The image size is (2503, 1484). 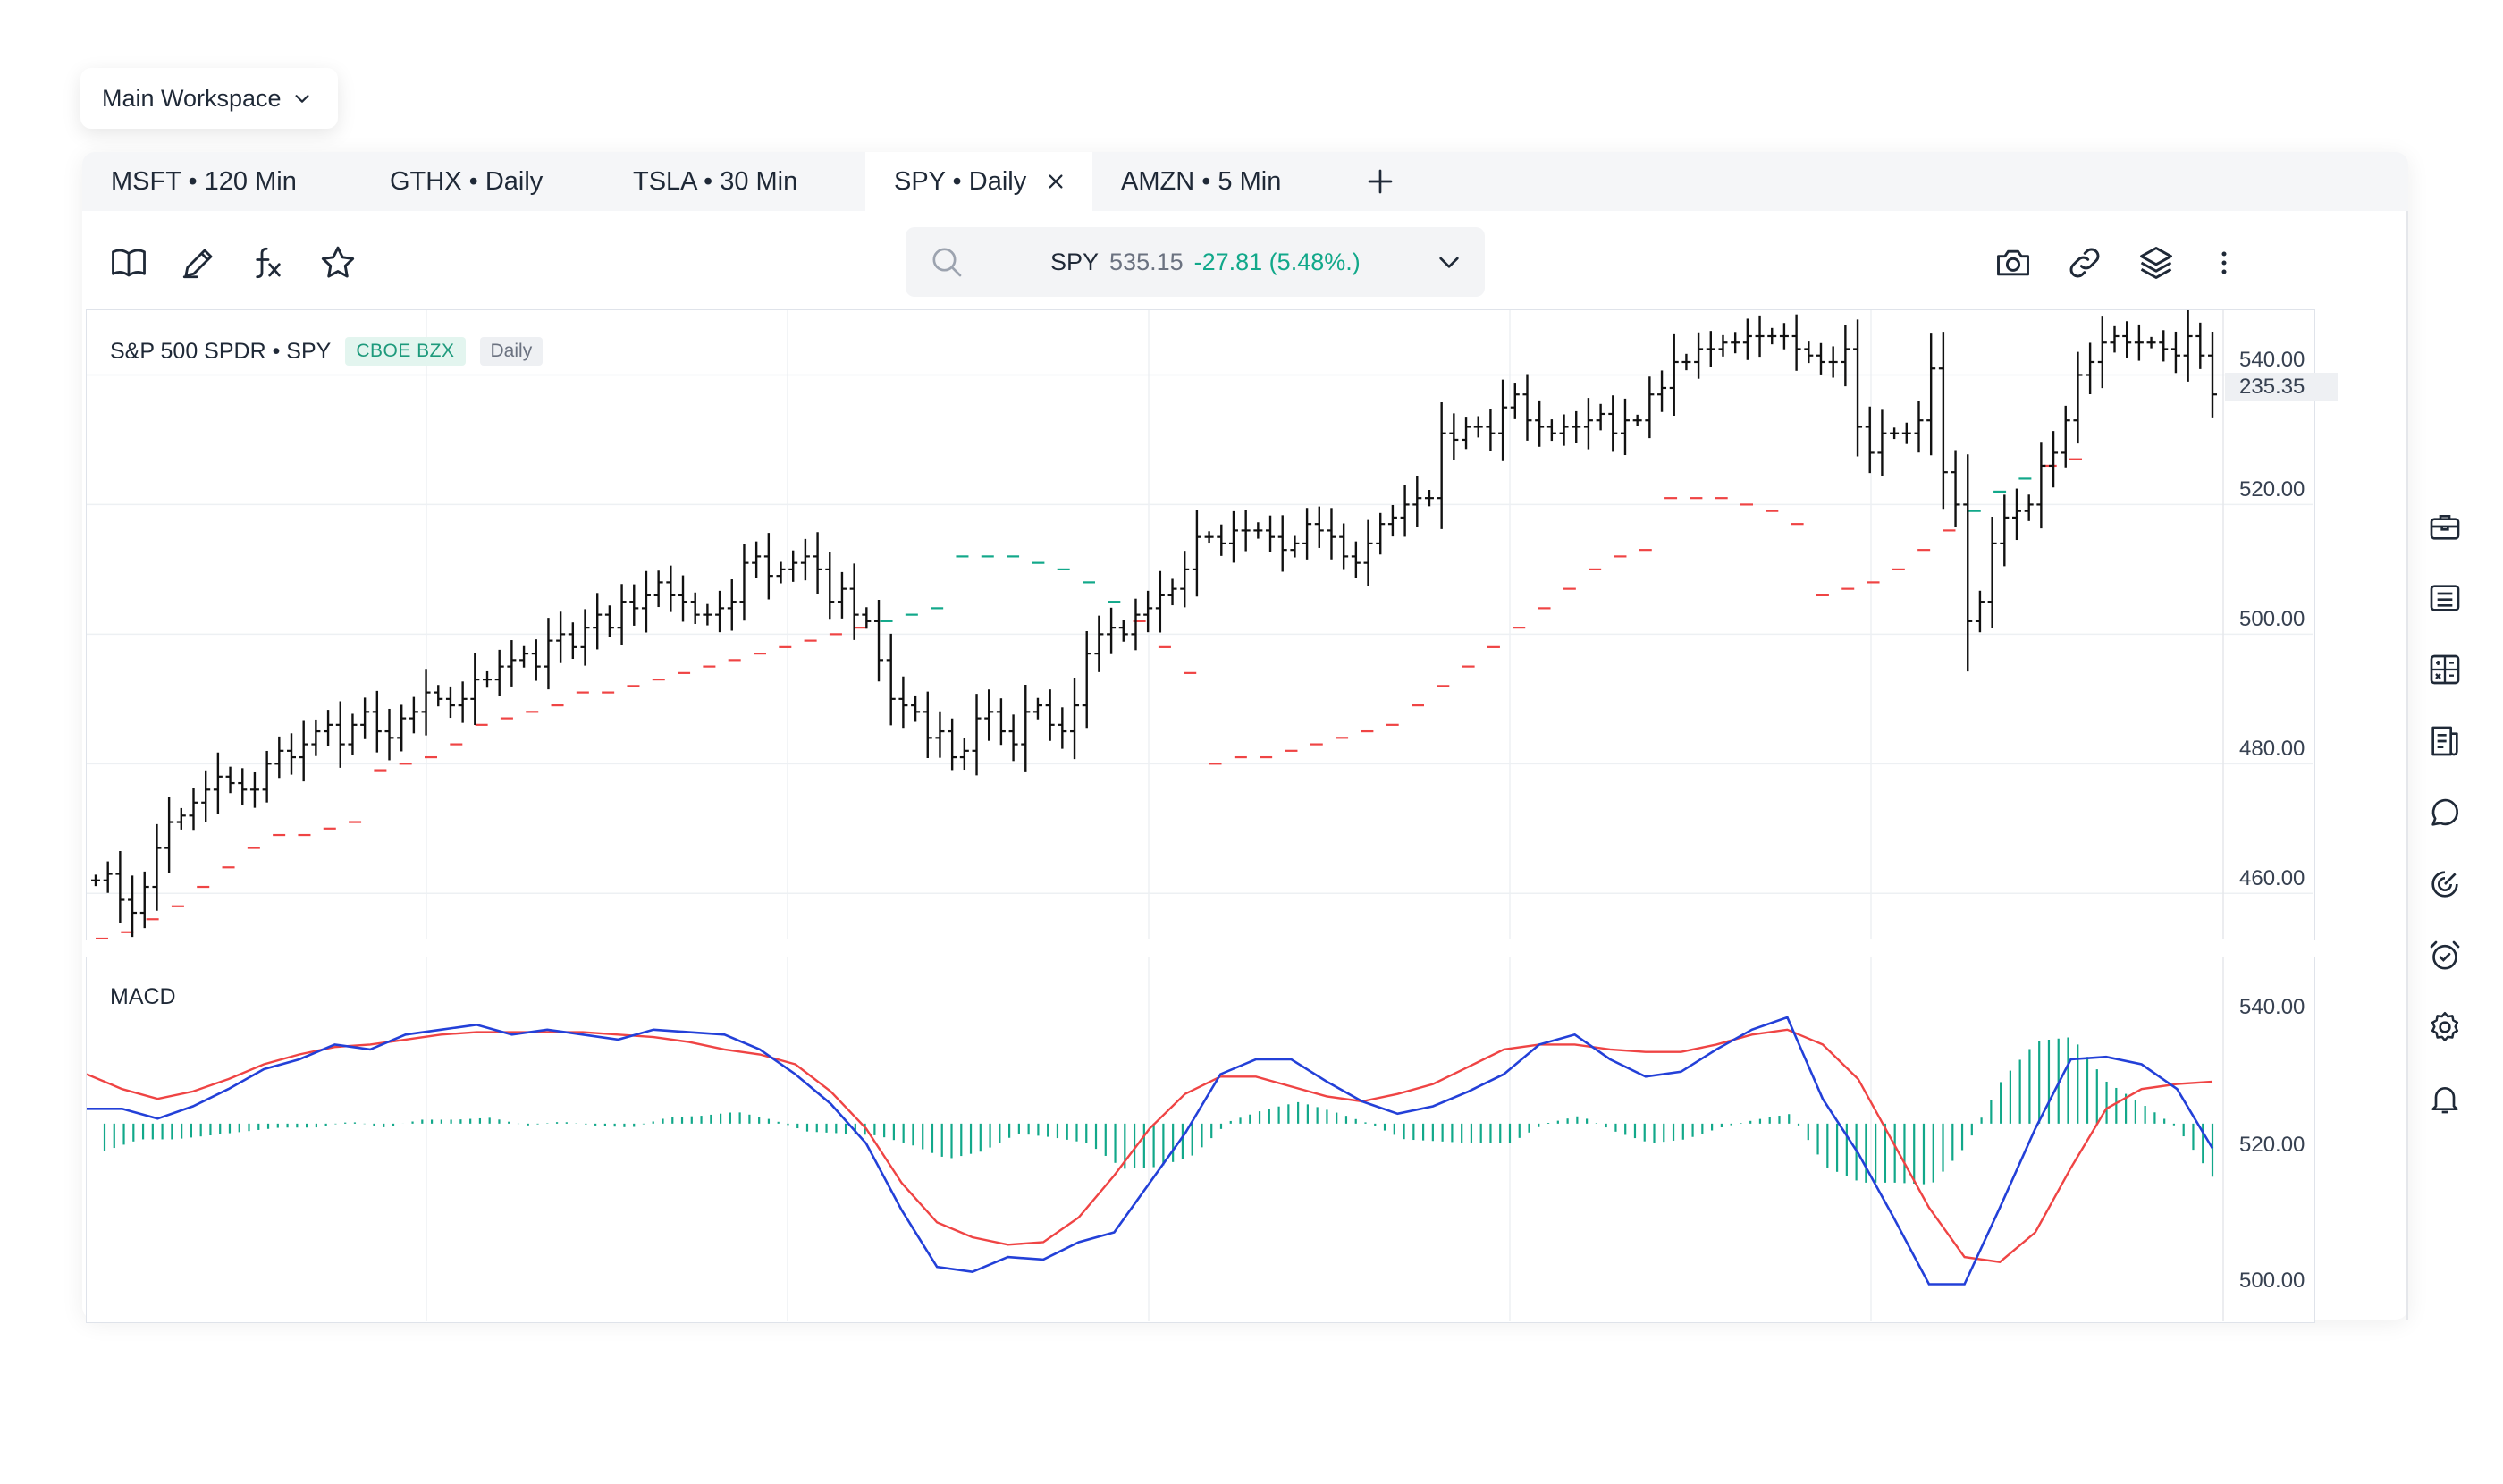 What do you see at coordinates (2445, 526) in the screenshot?
I see `briefcase-icon` at bounding box center [2445, 526].